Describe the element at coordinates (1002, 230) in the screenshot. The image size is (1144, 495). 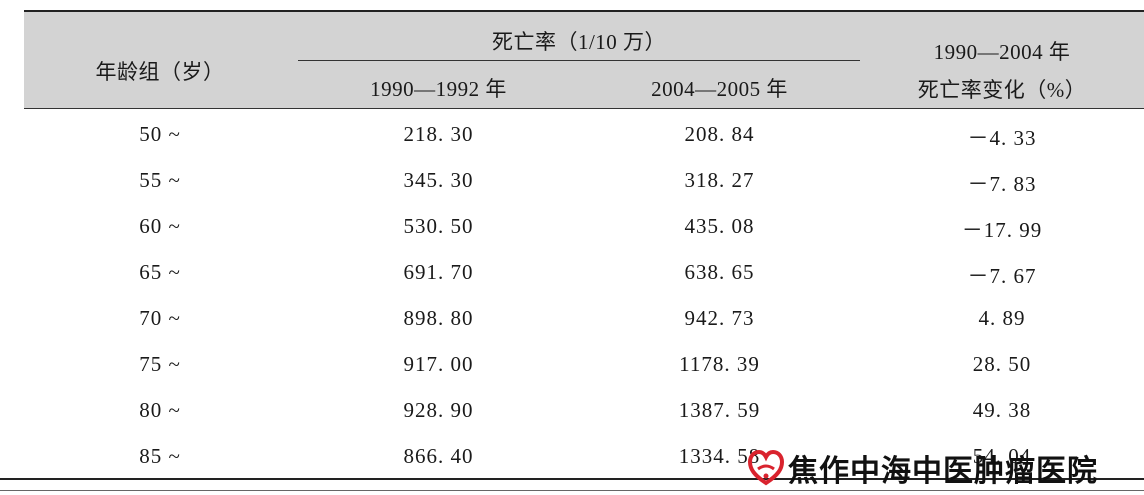
I see `cell-rate-change: －17. 99` at that location.